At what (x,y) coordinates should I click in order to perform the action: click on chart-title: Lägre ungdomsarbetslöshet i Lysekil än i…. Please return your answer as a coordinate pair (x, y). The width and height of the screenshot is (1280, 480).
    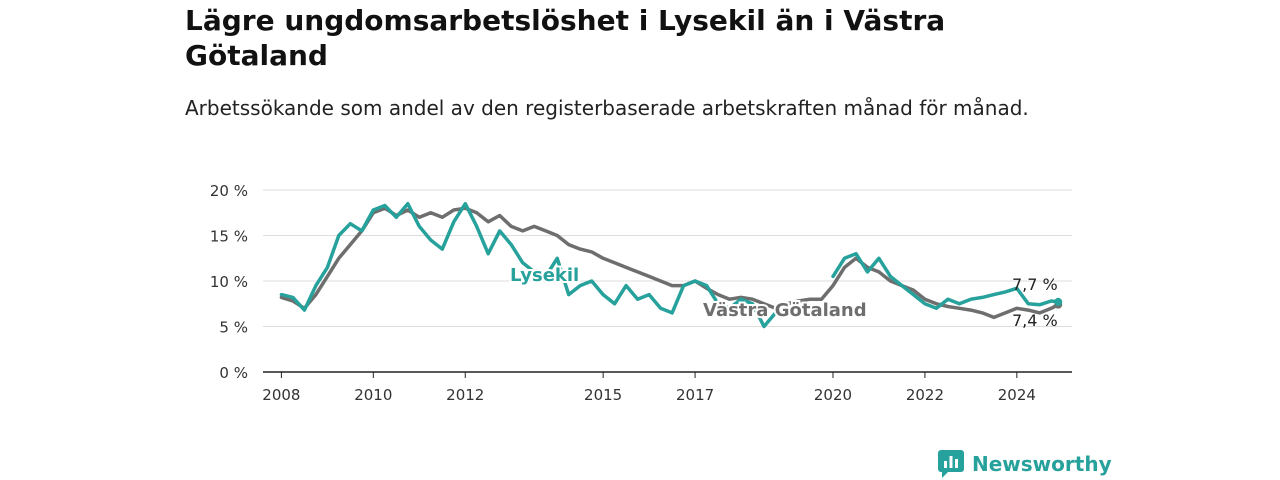
    Looking at the image, I should click on (565, 38).